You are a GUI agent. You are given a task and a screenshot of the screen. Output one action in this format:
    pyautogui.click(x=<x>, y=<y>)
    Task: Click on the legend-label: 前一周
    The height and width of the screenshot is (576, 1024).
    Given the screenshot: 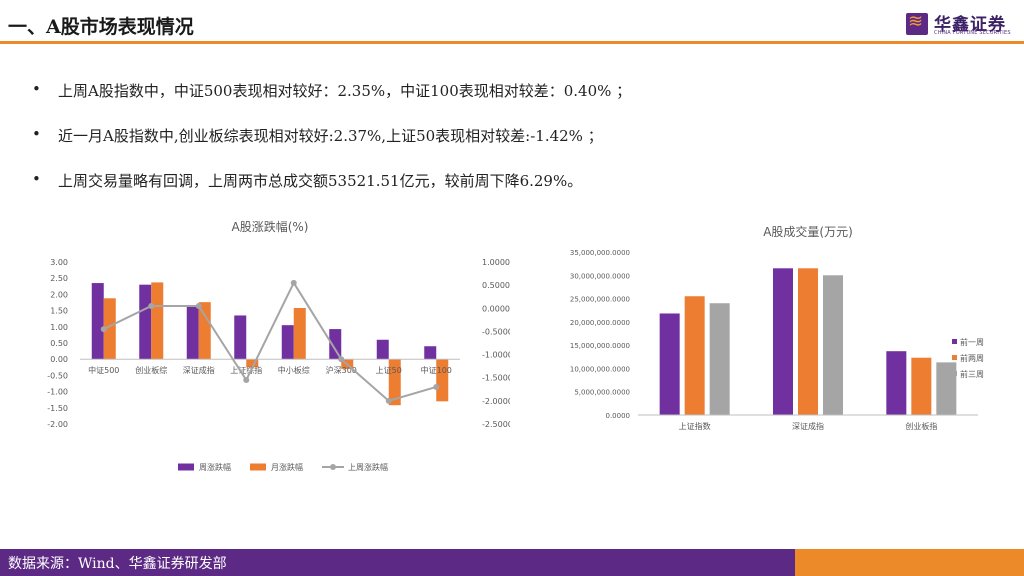 What is the action you would take?
    pyautogui.click(x=972, y=342)
    